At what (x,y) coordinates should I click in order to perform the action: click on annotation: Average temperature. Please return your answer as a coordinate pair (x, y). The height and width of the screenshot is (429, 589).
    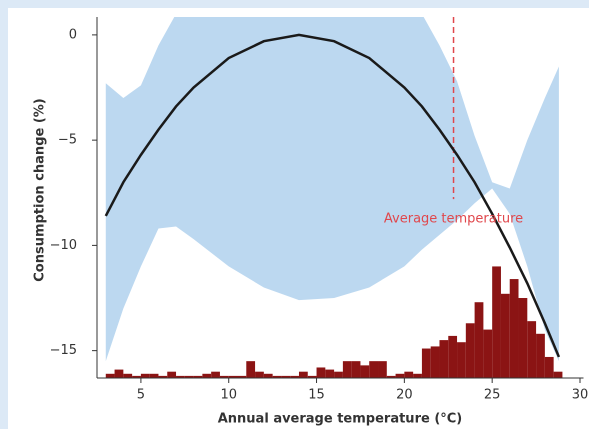
    Looking at the image, I should click on (453, 219).